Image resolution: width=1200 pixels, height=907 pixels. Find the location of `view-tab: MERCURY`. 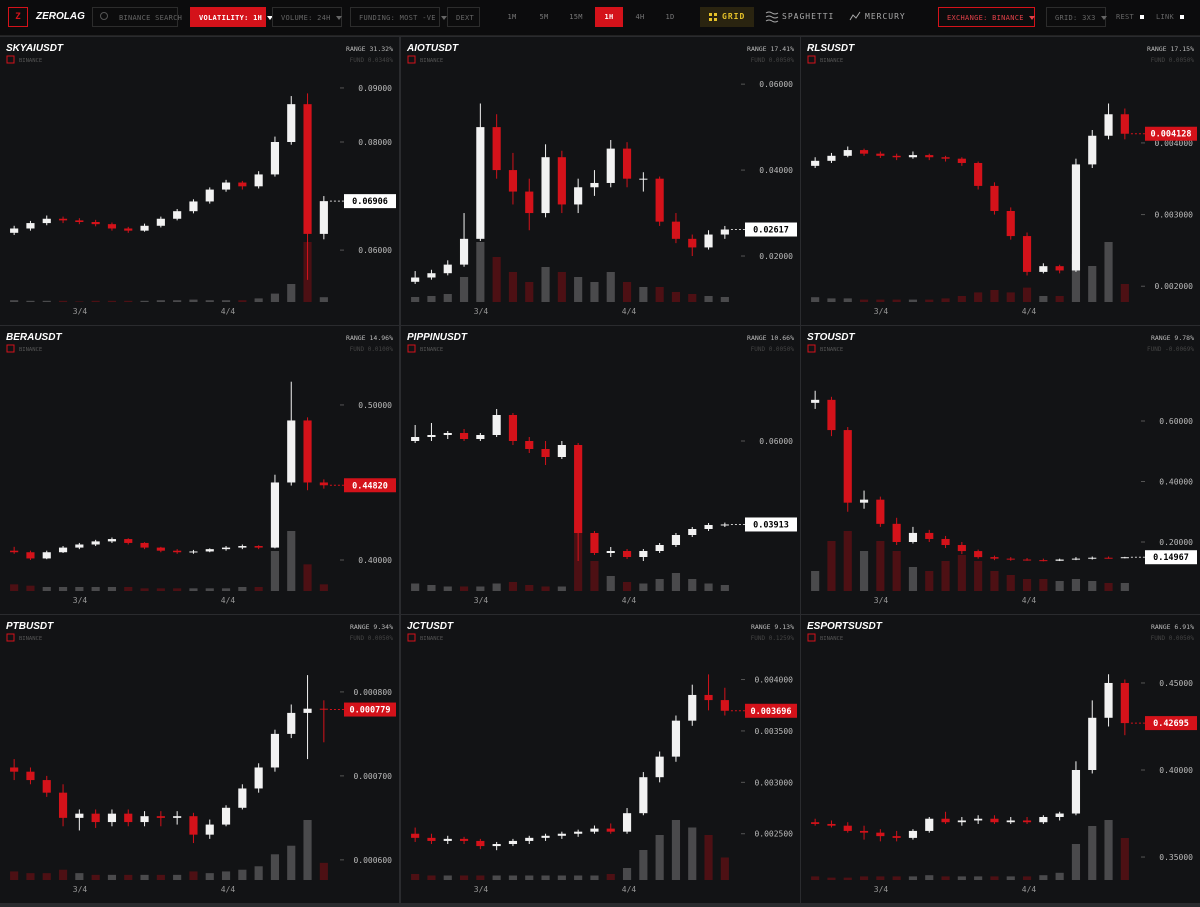

view-tab: MERCURY is located at coordinates (885, 16).